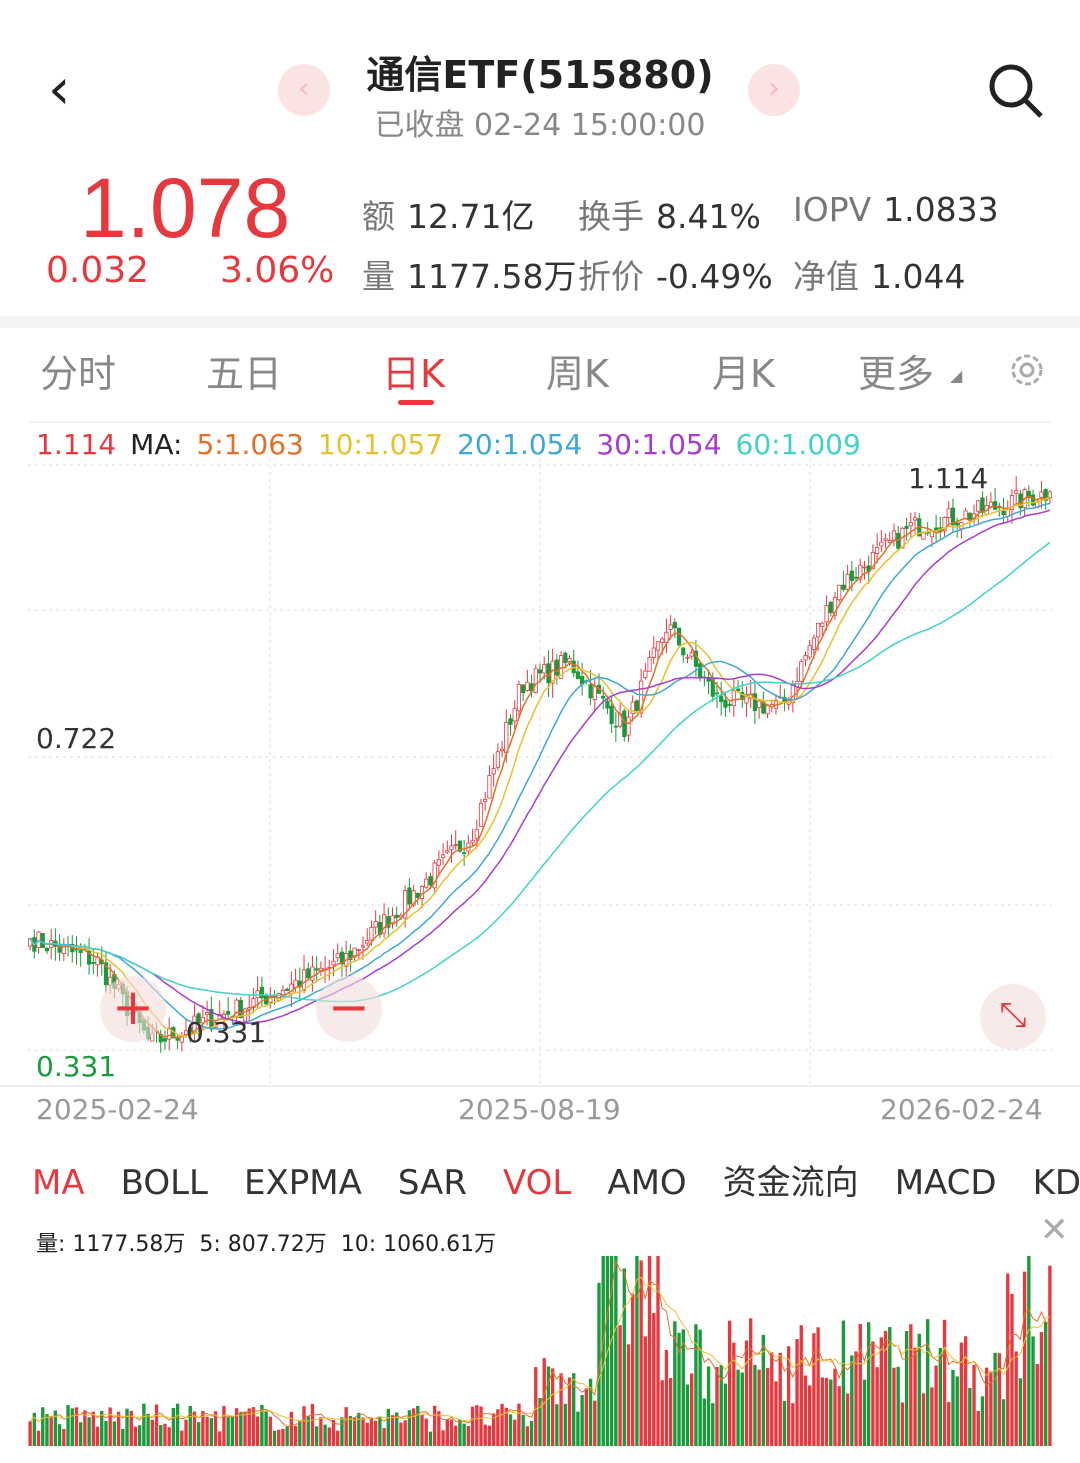 The width and height of the screenshot is (1080, 1463). I want to click on gear-icon, so click(1027, 370).